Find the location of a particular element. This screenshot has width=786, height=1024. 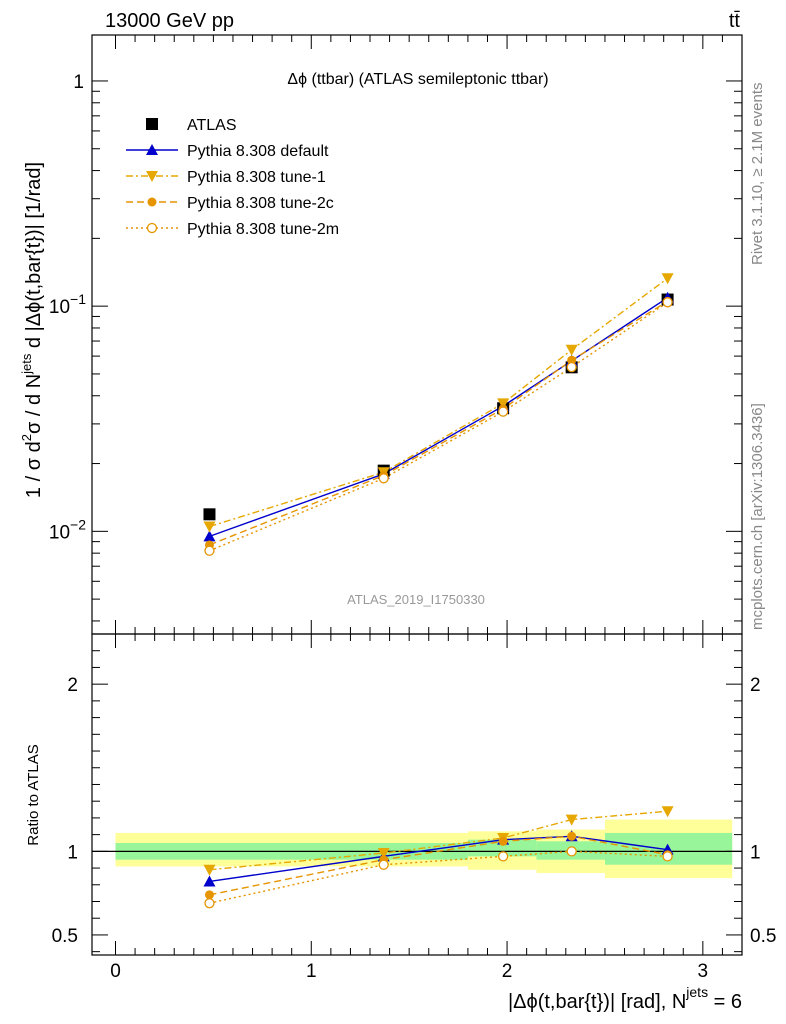

watermark: ATLAS_2019_I1750330 is located at coordinates (416, 599).